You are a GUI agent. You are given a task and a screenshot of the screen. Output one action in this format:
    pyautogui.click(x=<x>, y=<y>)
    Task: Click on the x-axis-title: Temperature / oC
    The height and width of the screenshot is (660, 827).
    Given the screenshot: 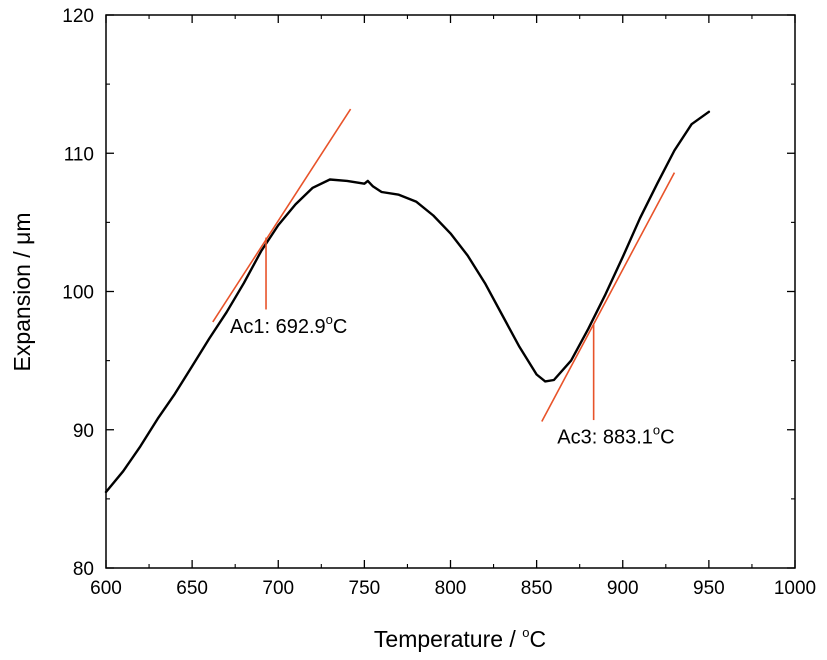 What is the action you would take?
    pyautogui.click(x=460, y=638)
    